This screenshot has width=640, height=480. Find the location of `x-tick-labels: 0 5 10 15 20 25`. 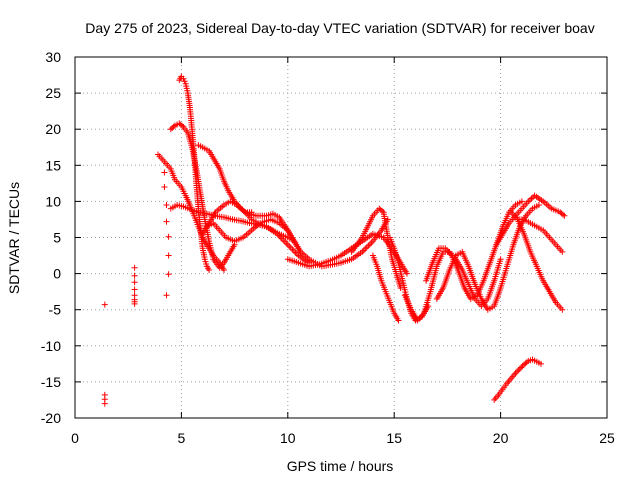

x-tick-labels: 0 5 10 15 20 25 is located at coordinates (343, 438).